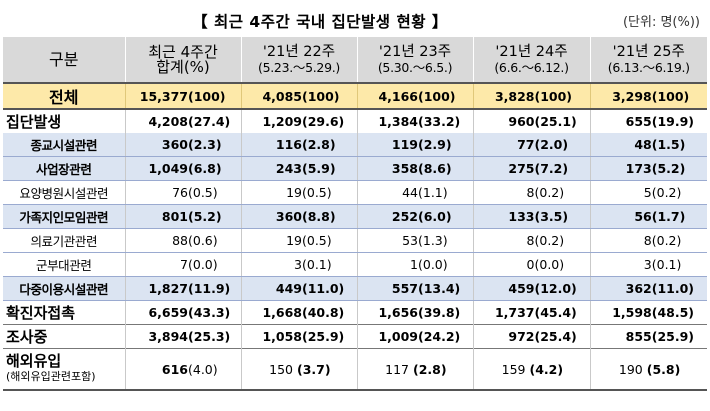  Describe the element at coordinates (397, 369) in the screenshot. I see `count-value: 117` at that location.